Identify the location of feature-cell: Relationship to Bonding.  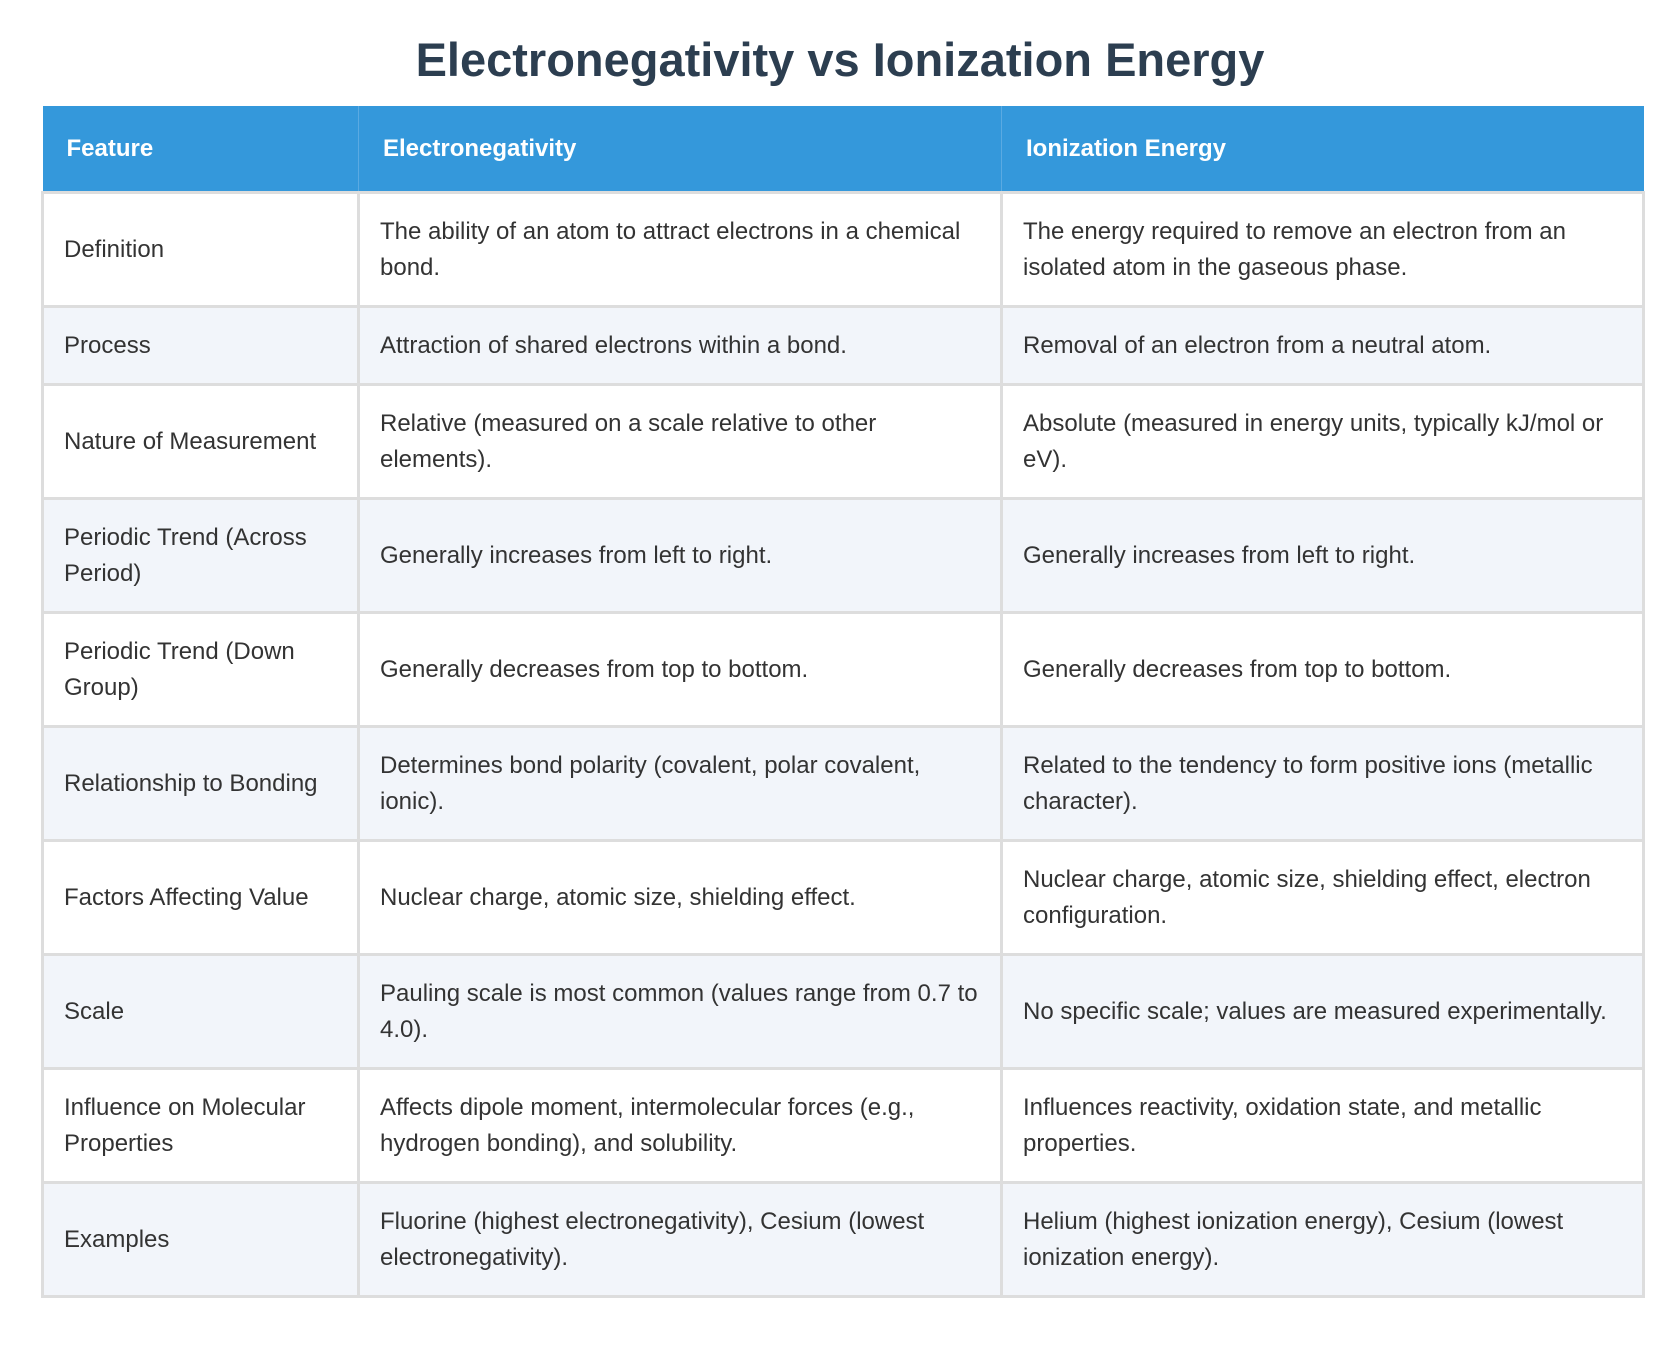
(200, 783).